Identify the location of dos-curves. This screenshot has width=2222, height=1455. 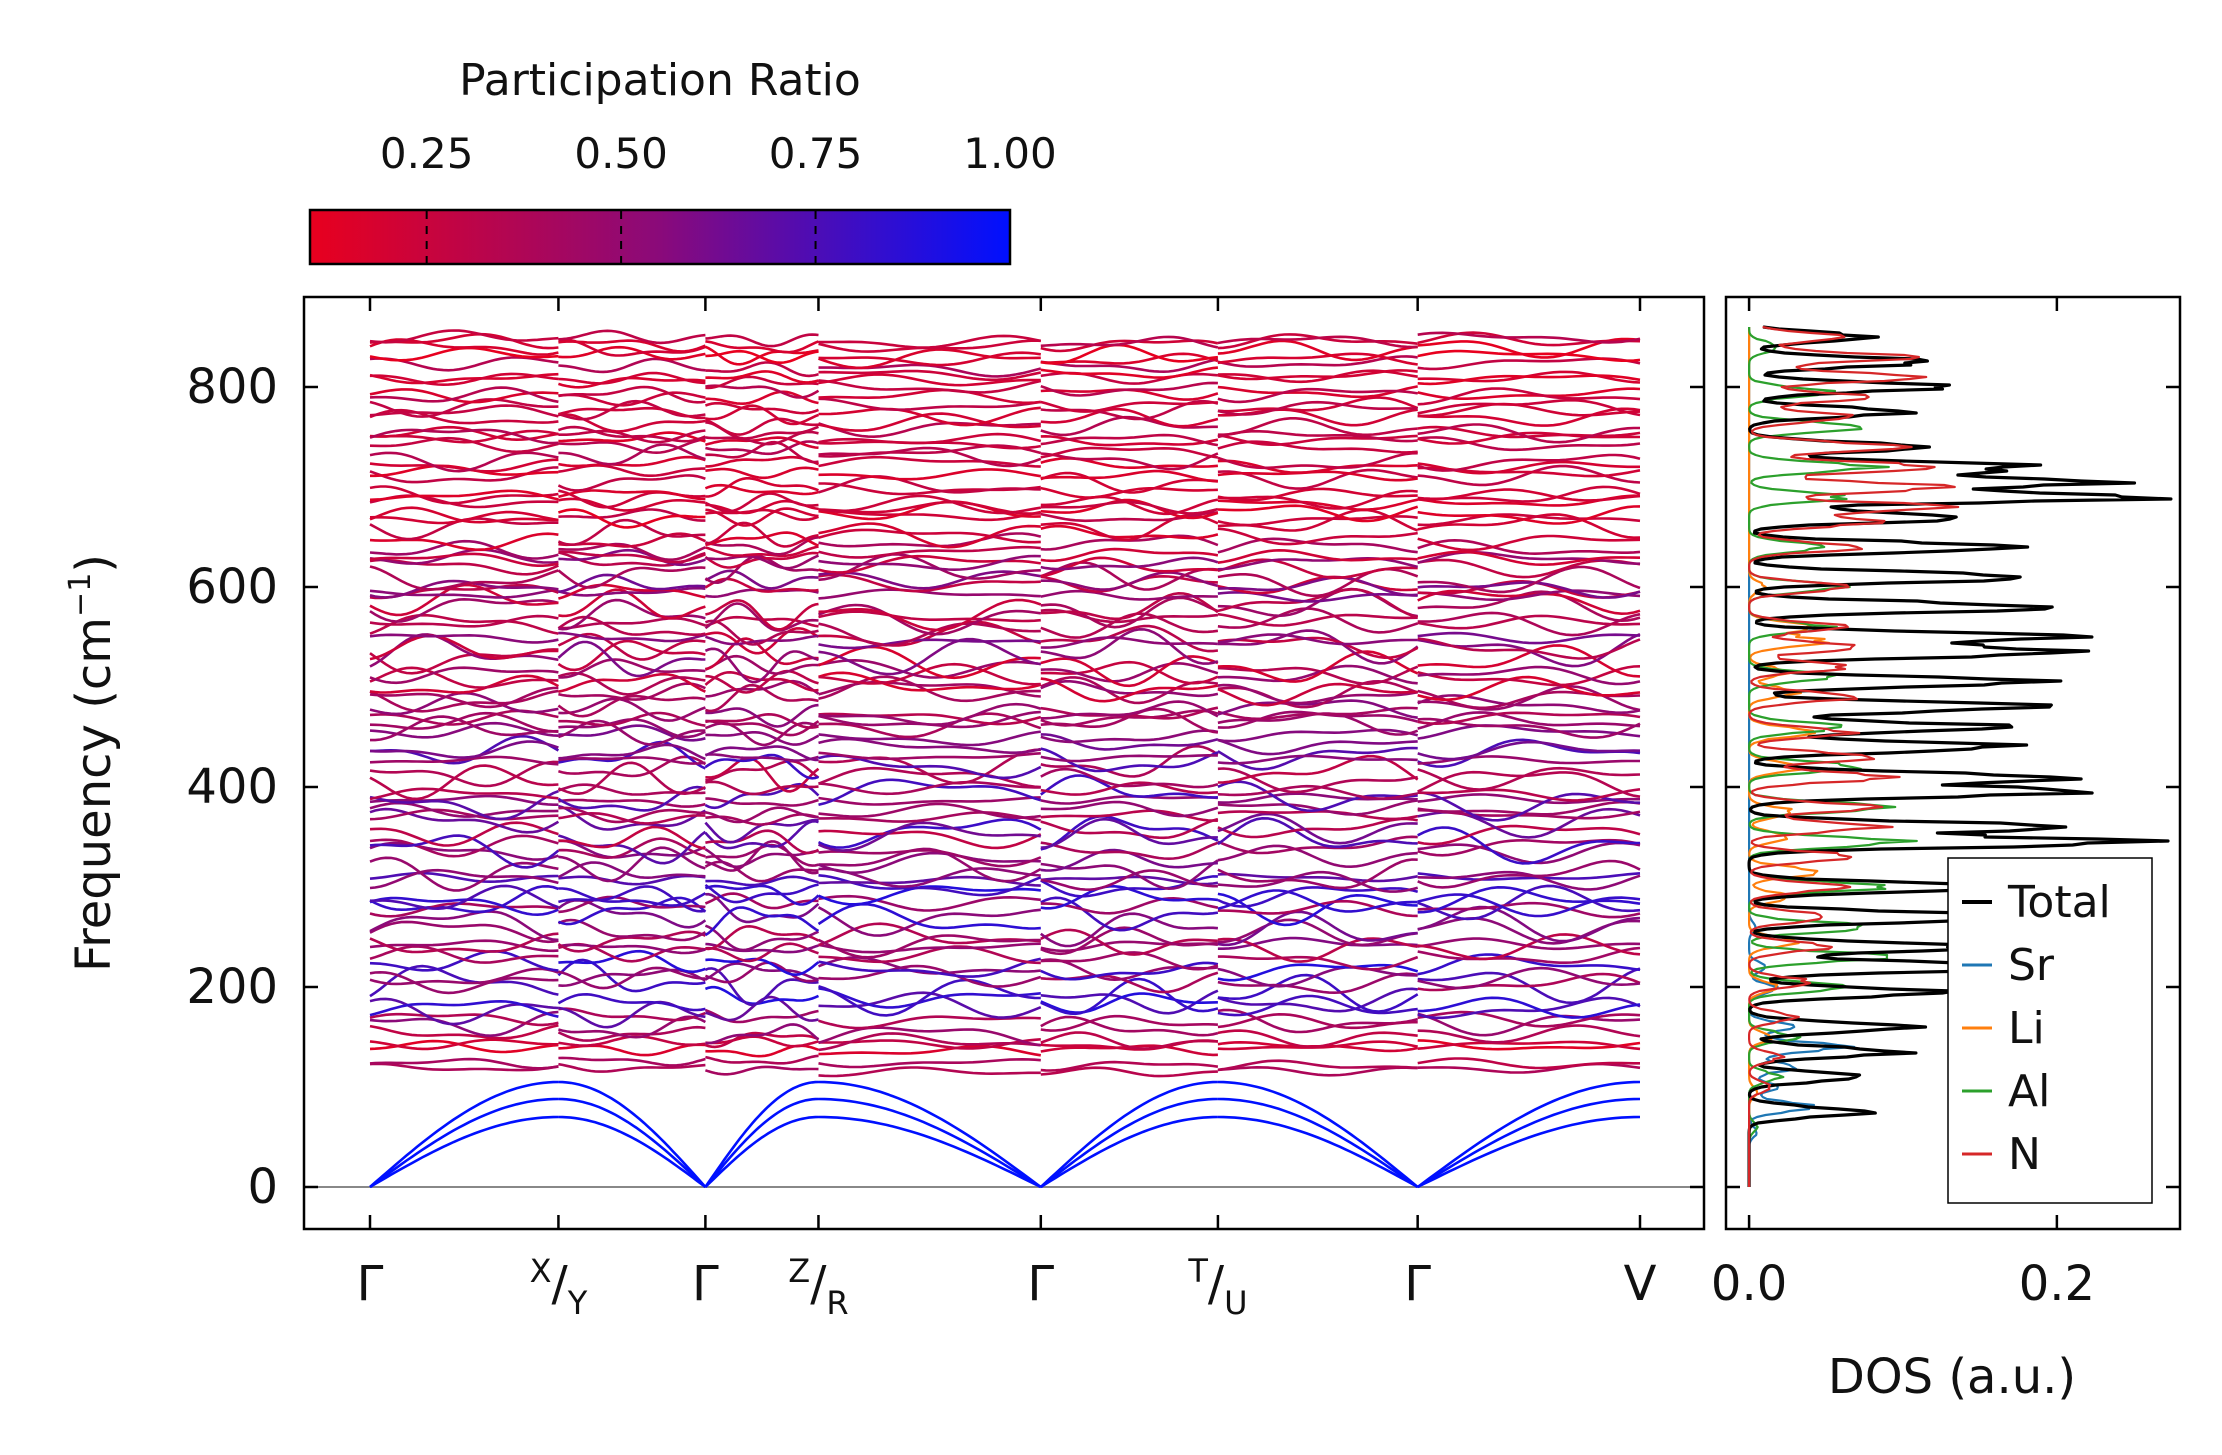
(1960, 756).